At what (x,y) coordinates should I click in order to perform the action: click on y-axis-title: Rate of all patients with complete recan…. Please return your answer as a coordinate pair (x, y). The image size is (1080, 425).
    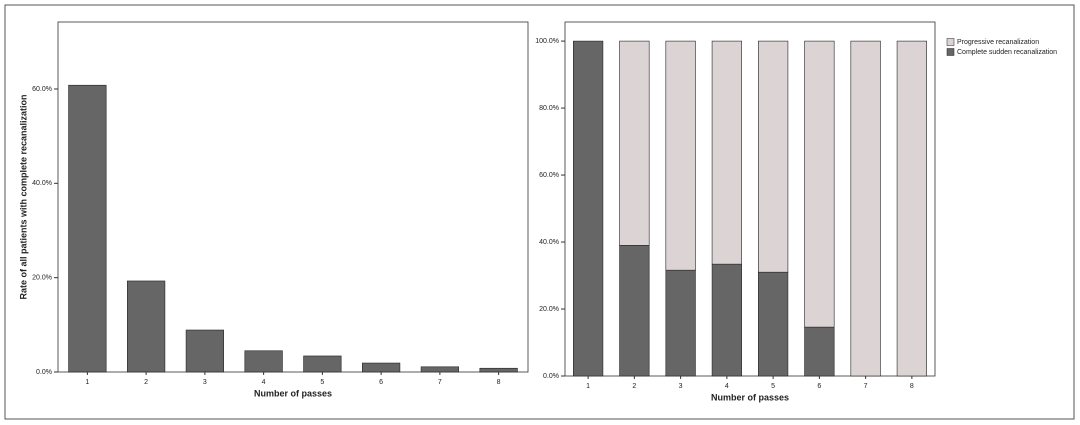
    Looking at the image, I should click on (23, 196).